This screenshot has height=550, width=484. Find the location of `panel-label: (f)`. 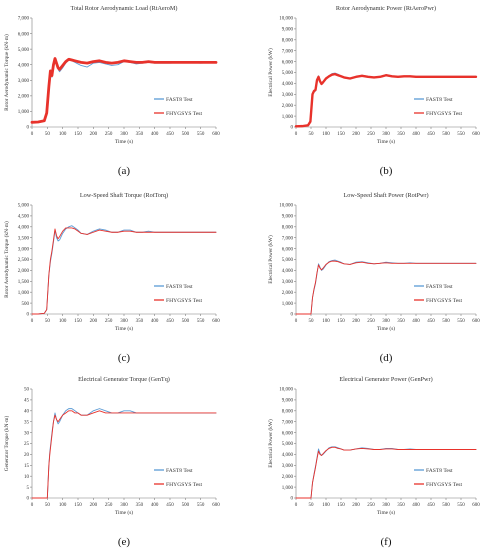

panel-label: (f) is located at coordinates (386, 542).